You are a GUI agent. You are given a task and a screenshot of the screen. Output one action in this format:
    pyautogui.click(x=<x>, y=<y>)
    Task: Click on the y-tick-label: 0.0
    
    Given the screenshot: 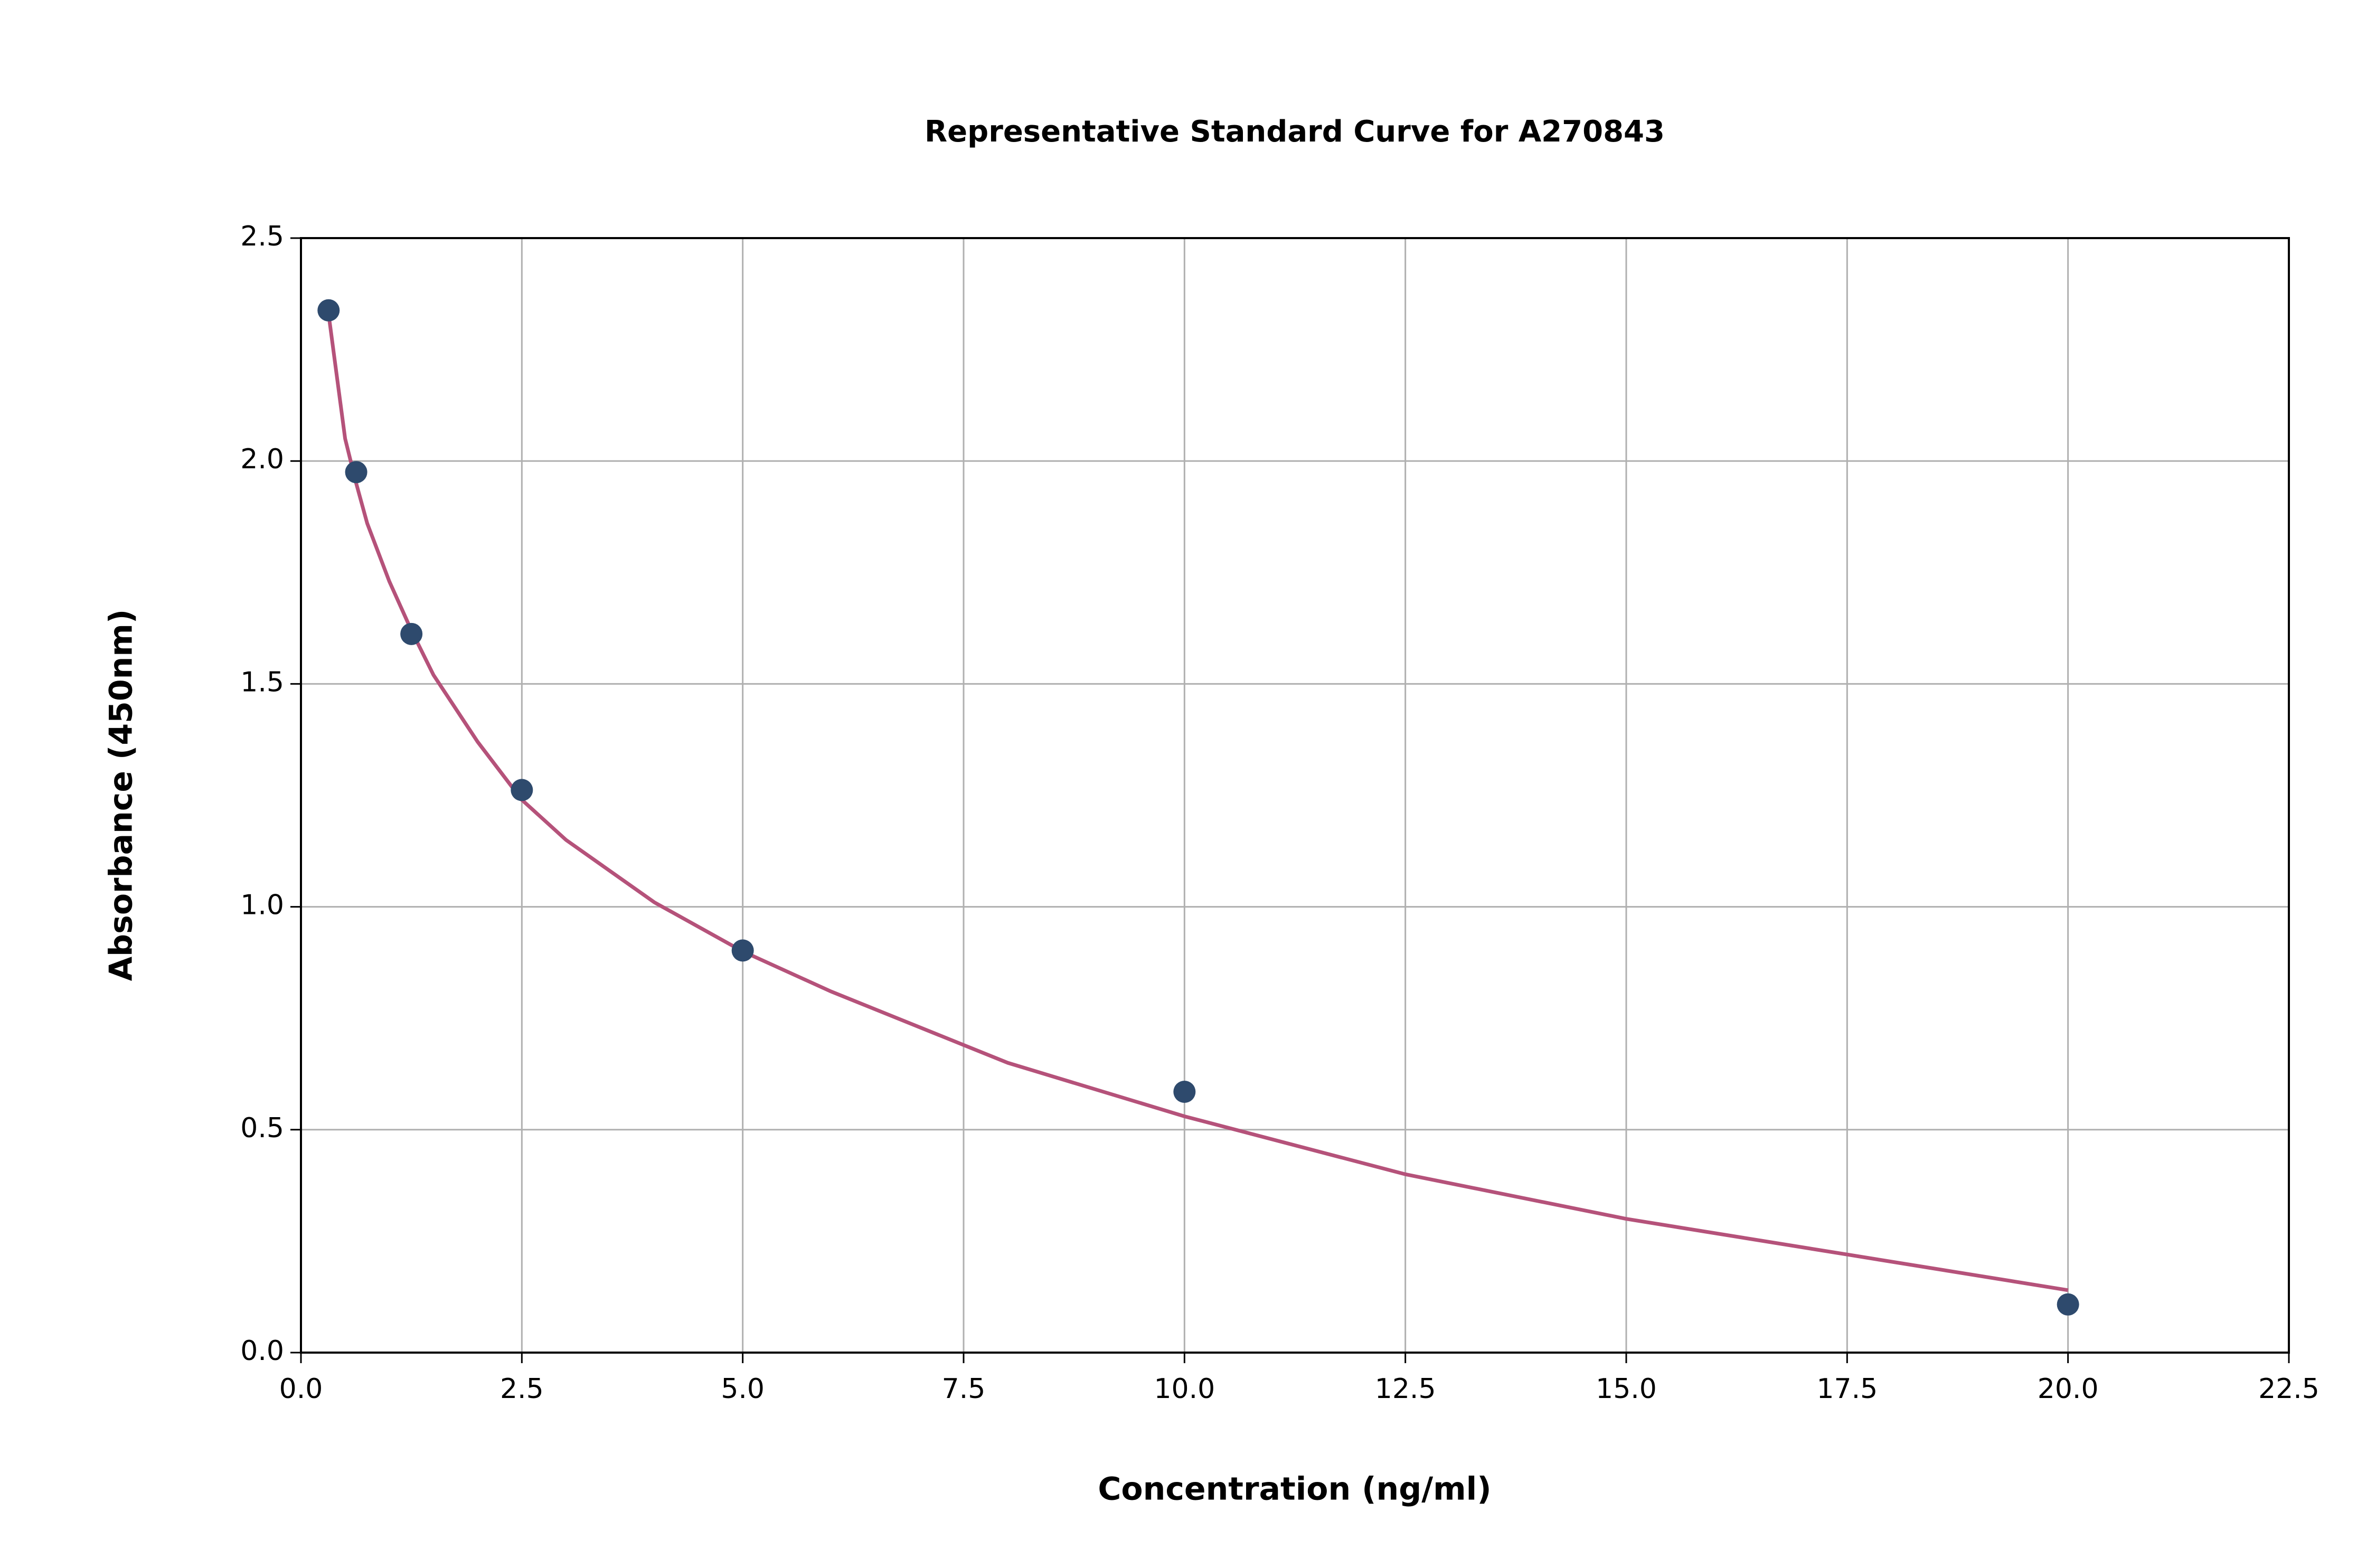 What is the action you would take?
    pyautogui.click(x=262, y=1351)
    